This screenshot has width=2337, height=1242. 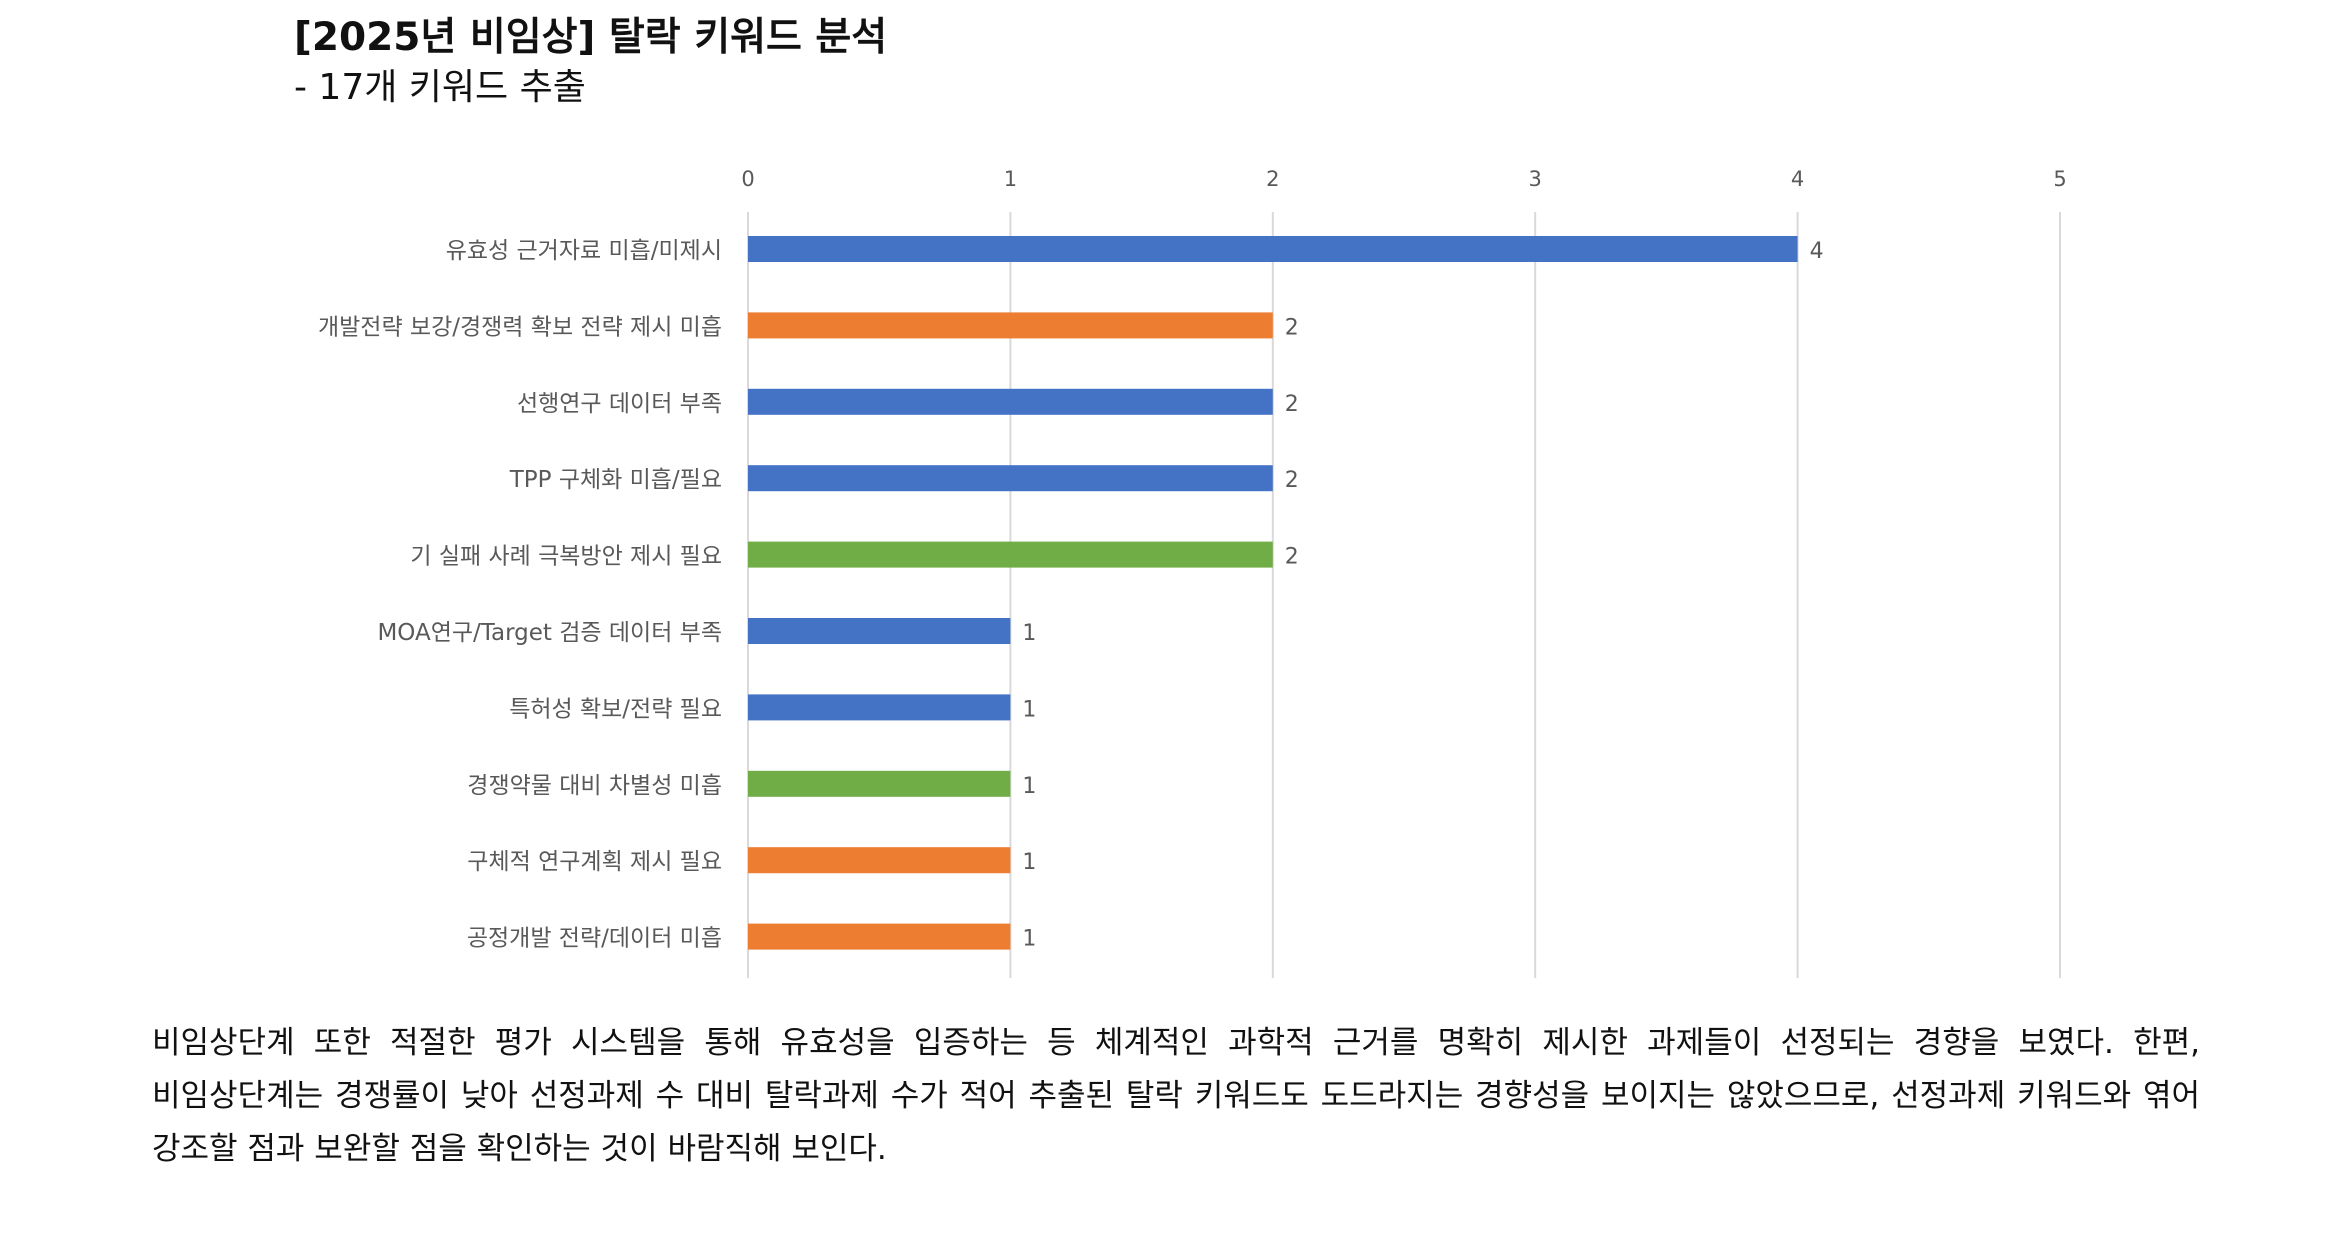 What do you see at coordinates (594, 939) in the screenshot?
I see `category-label: 공정개발 전략/데이터 미흡` at bounding box center [594, 939].